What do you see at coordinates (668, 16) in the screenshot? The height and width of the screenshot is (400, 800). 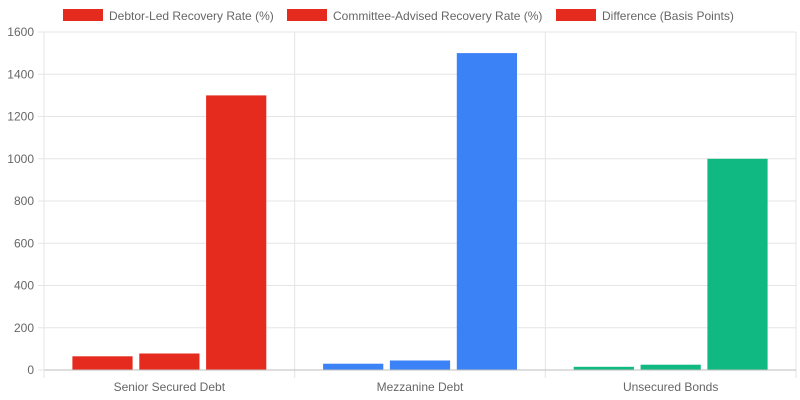 I see `legend-label-3: Difference (Basis Points)` at bounding box center [668, 16].